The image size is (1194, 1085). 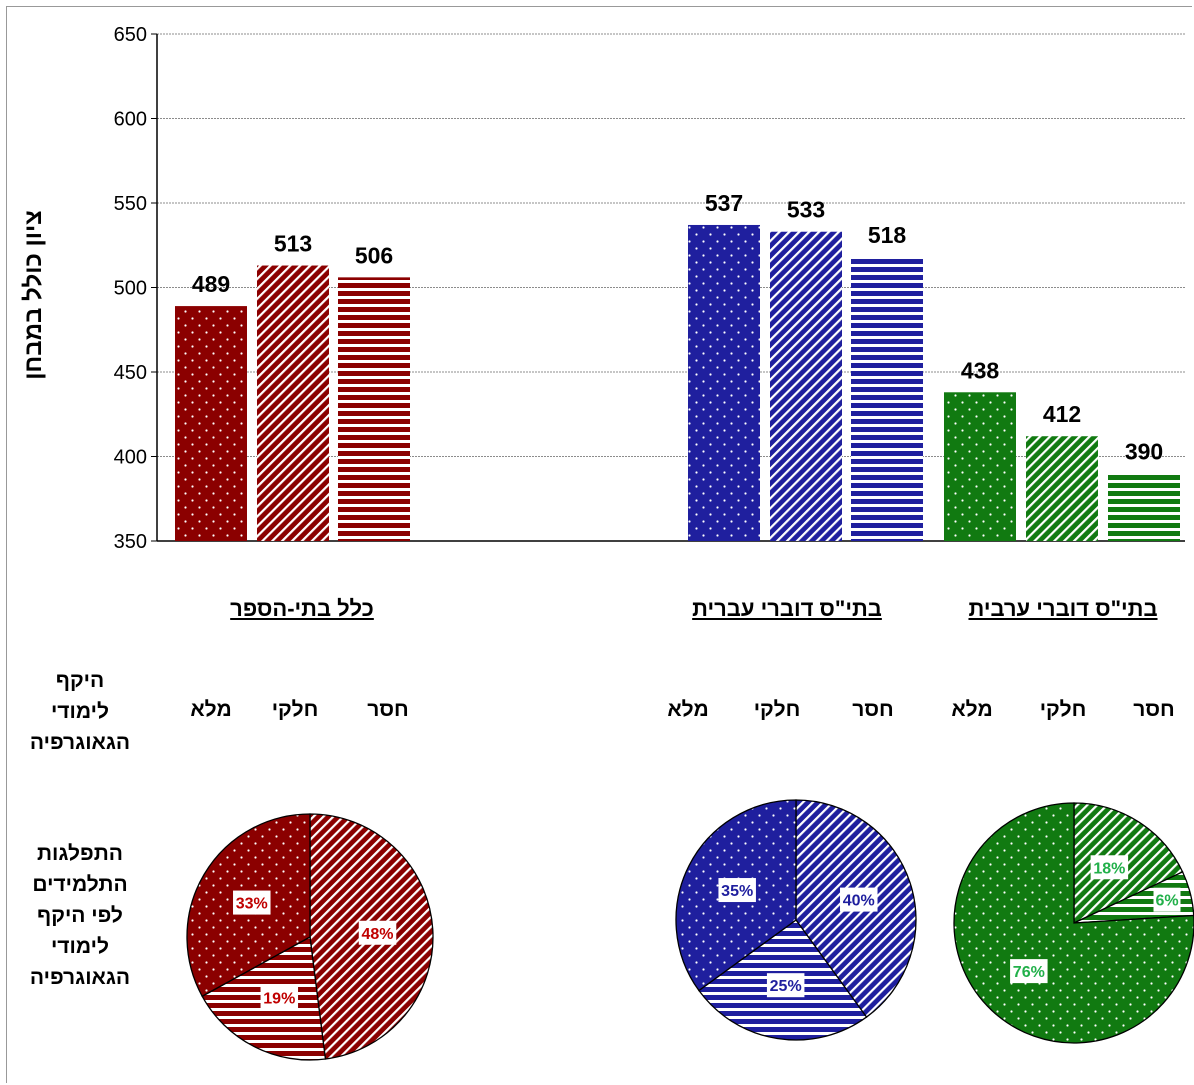 I want to click on bar-value-label: 412, so click(x=1062, y=414).